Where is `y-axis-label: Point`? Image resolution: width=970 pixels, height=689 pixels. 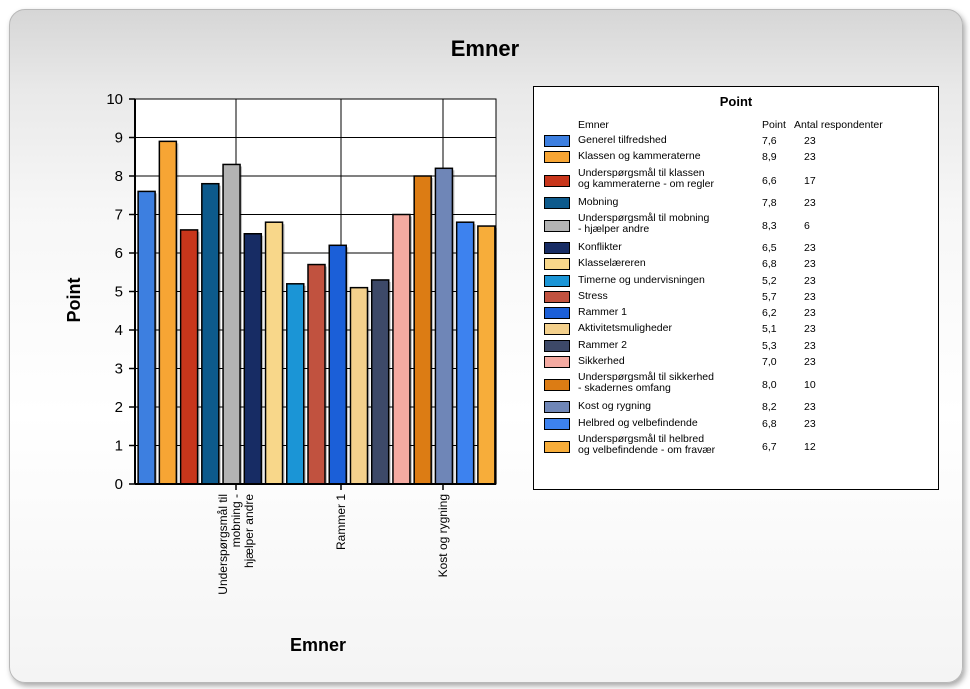 y-axis-label: Point is located at coordinates (74, 300).